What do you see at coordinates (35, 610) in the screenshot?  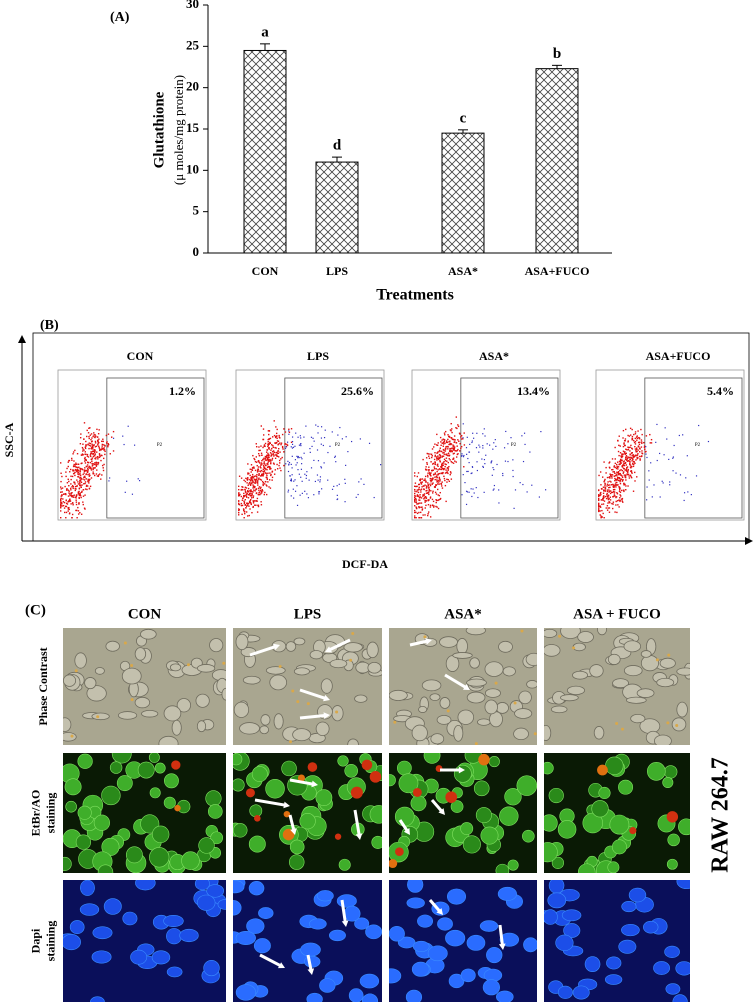 I see `panel-label: (C)` at bounding box center [35, 610].